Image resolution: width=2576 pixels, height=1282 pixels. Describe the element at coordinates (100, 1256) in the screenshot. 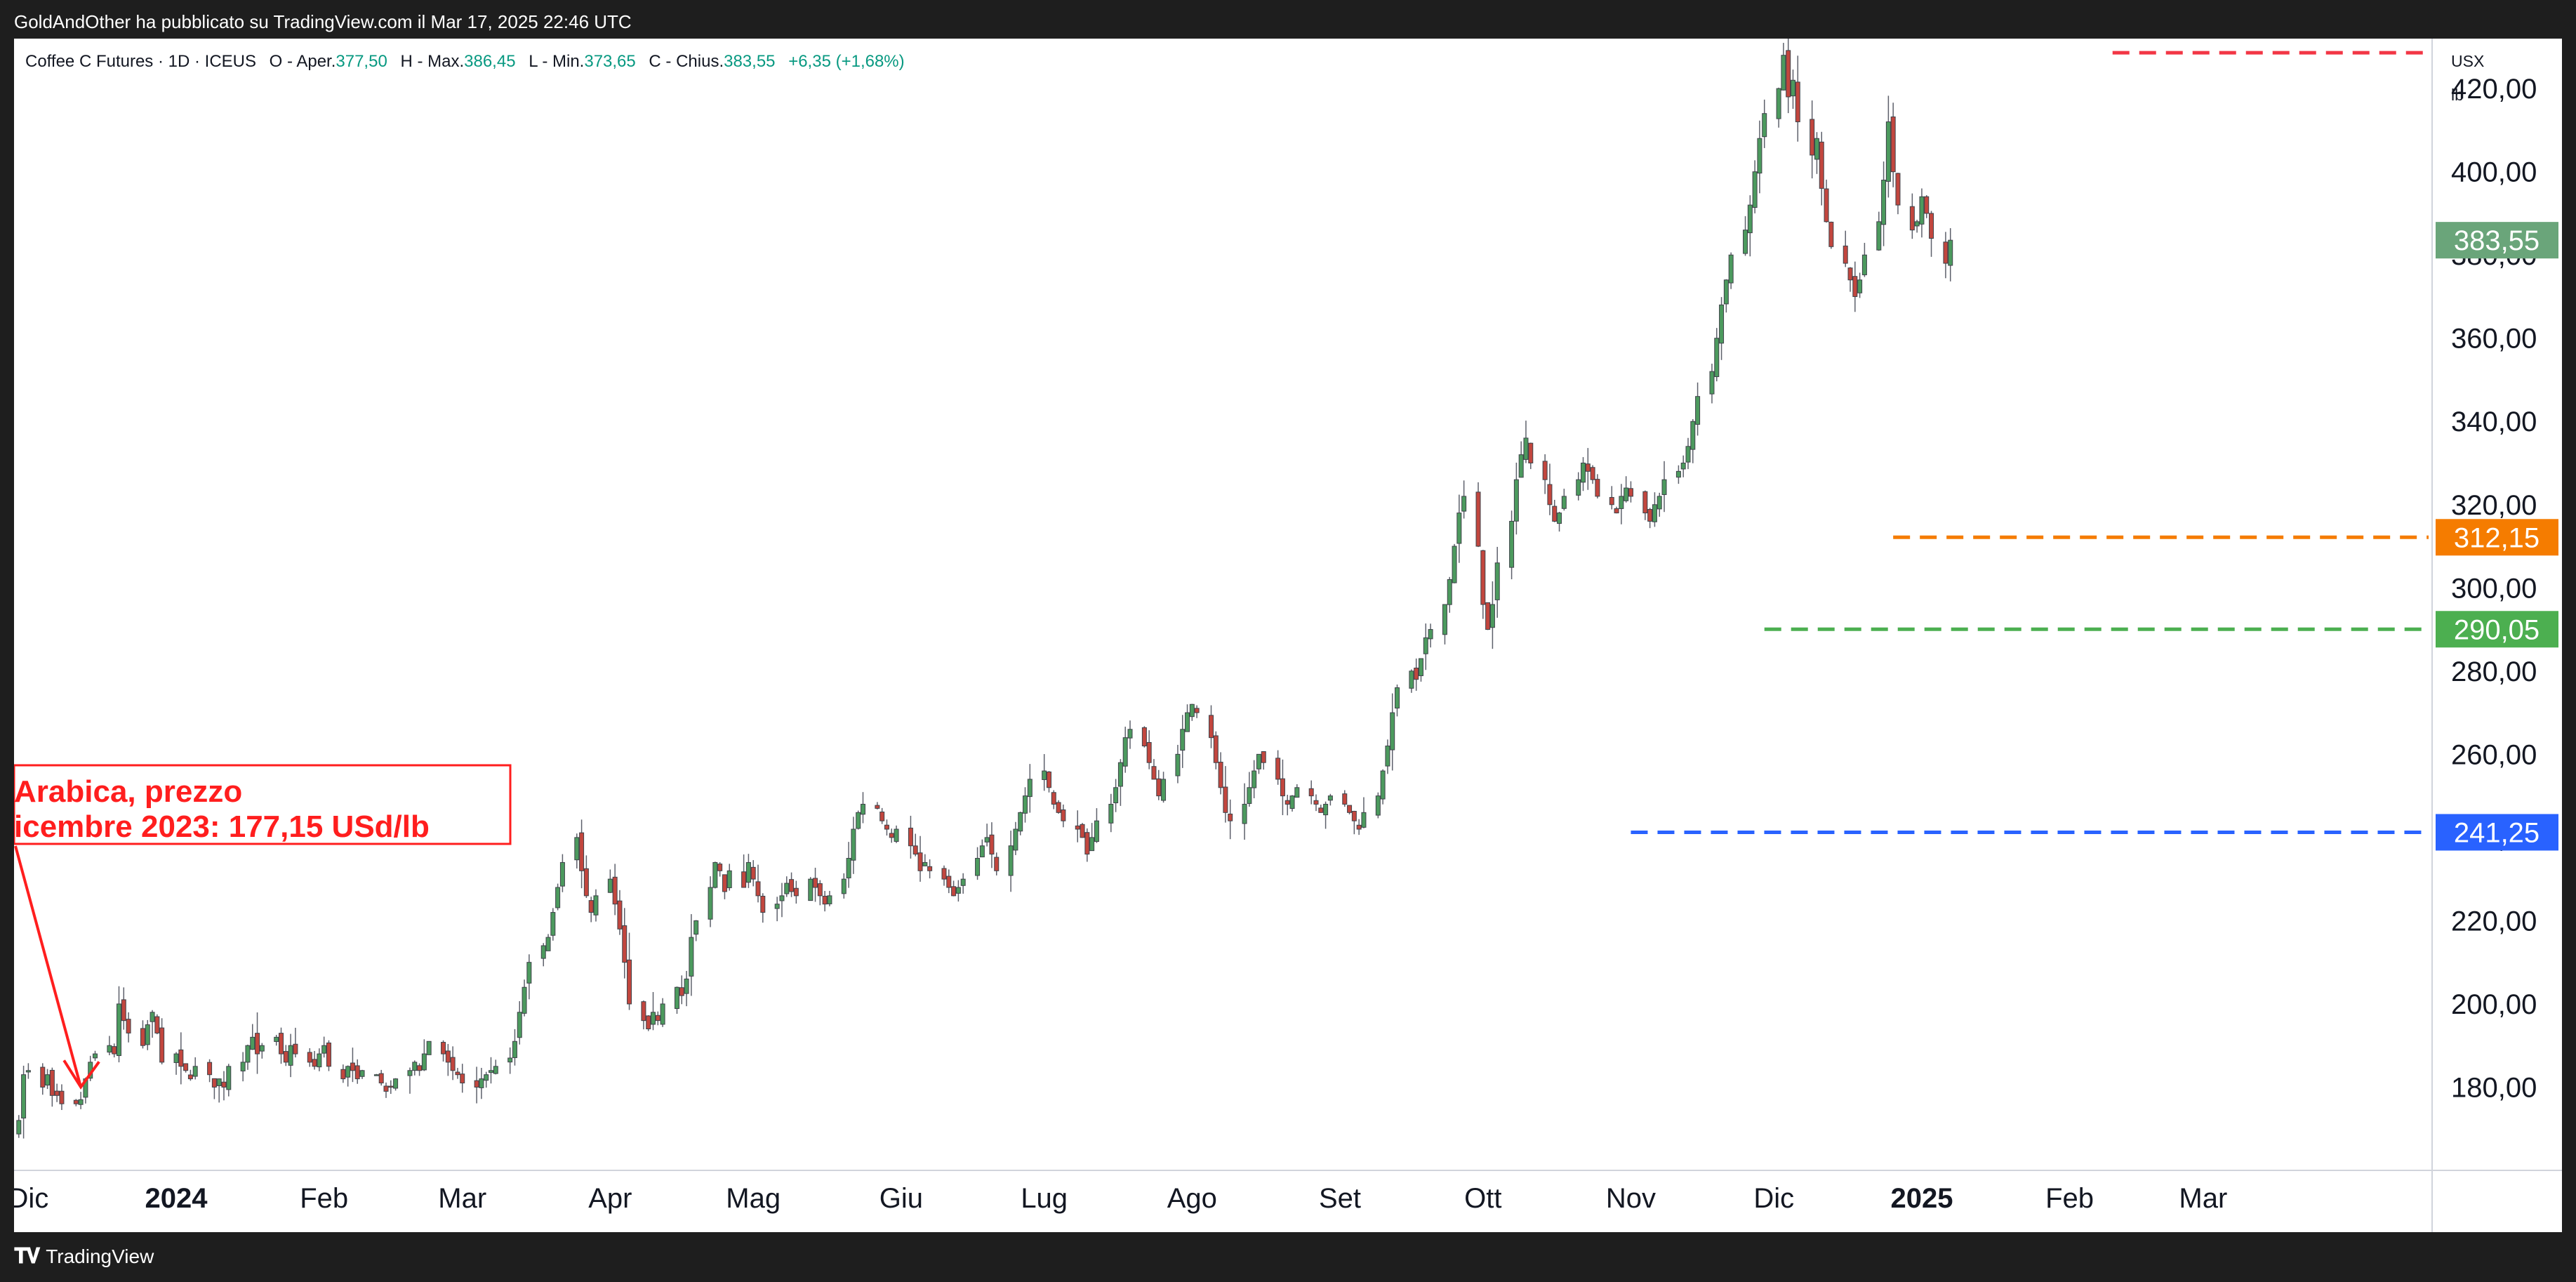

I see `footer-brand: TradingView` at that location.